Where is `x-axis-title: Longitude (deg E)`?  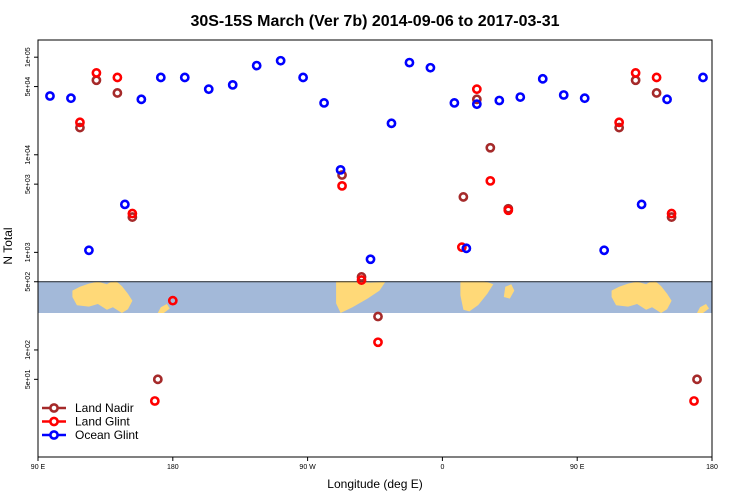 x-axis-title: Longitude (deg E) is located at coordinates (374, 484).